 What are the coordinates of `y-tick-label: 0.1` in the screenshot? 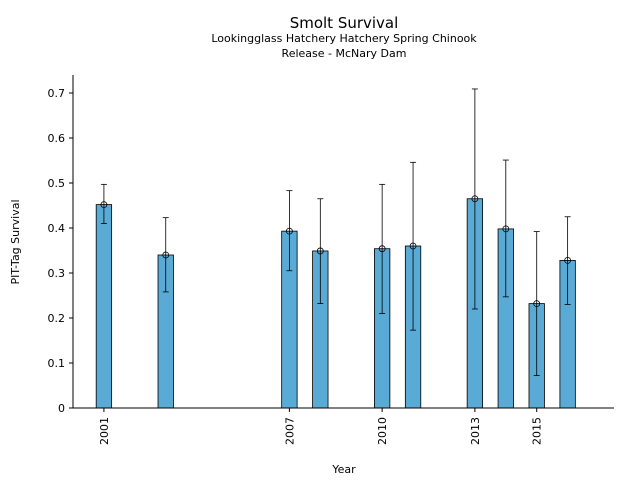 It's located at (57, 363).